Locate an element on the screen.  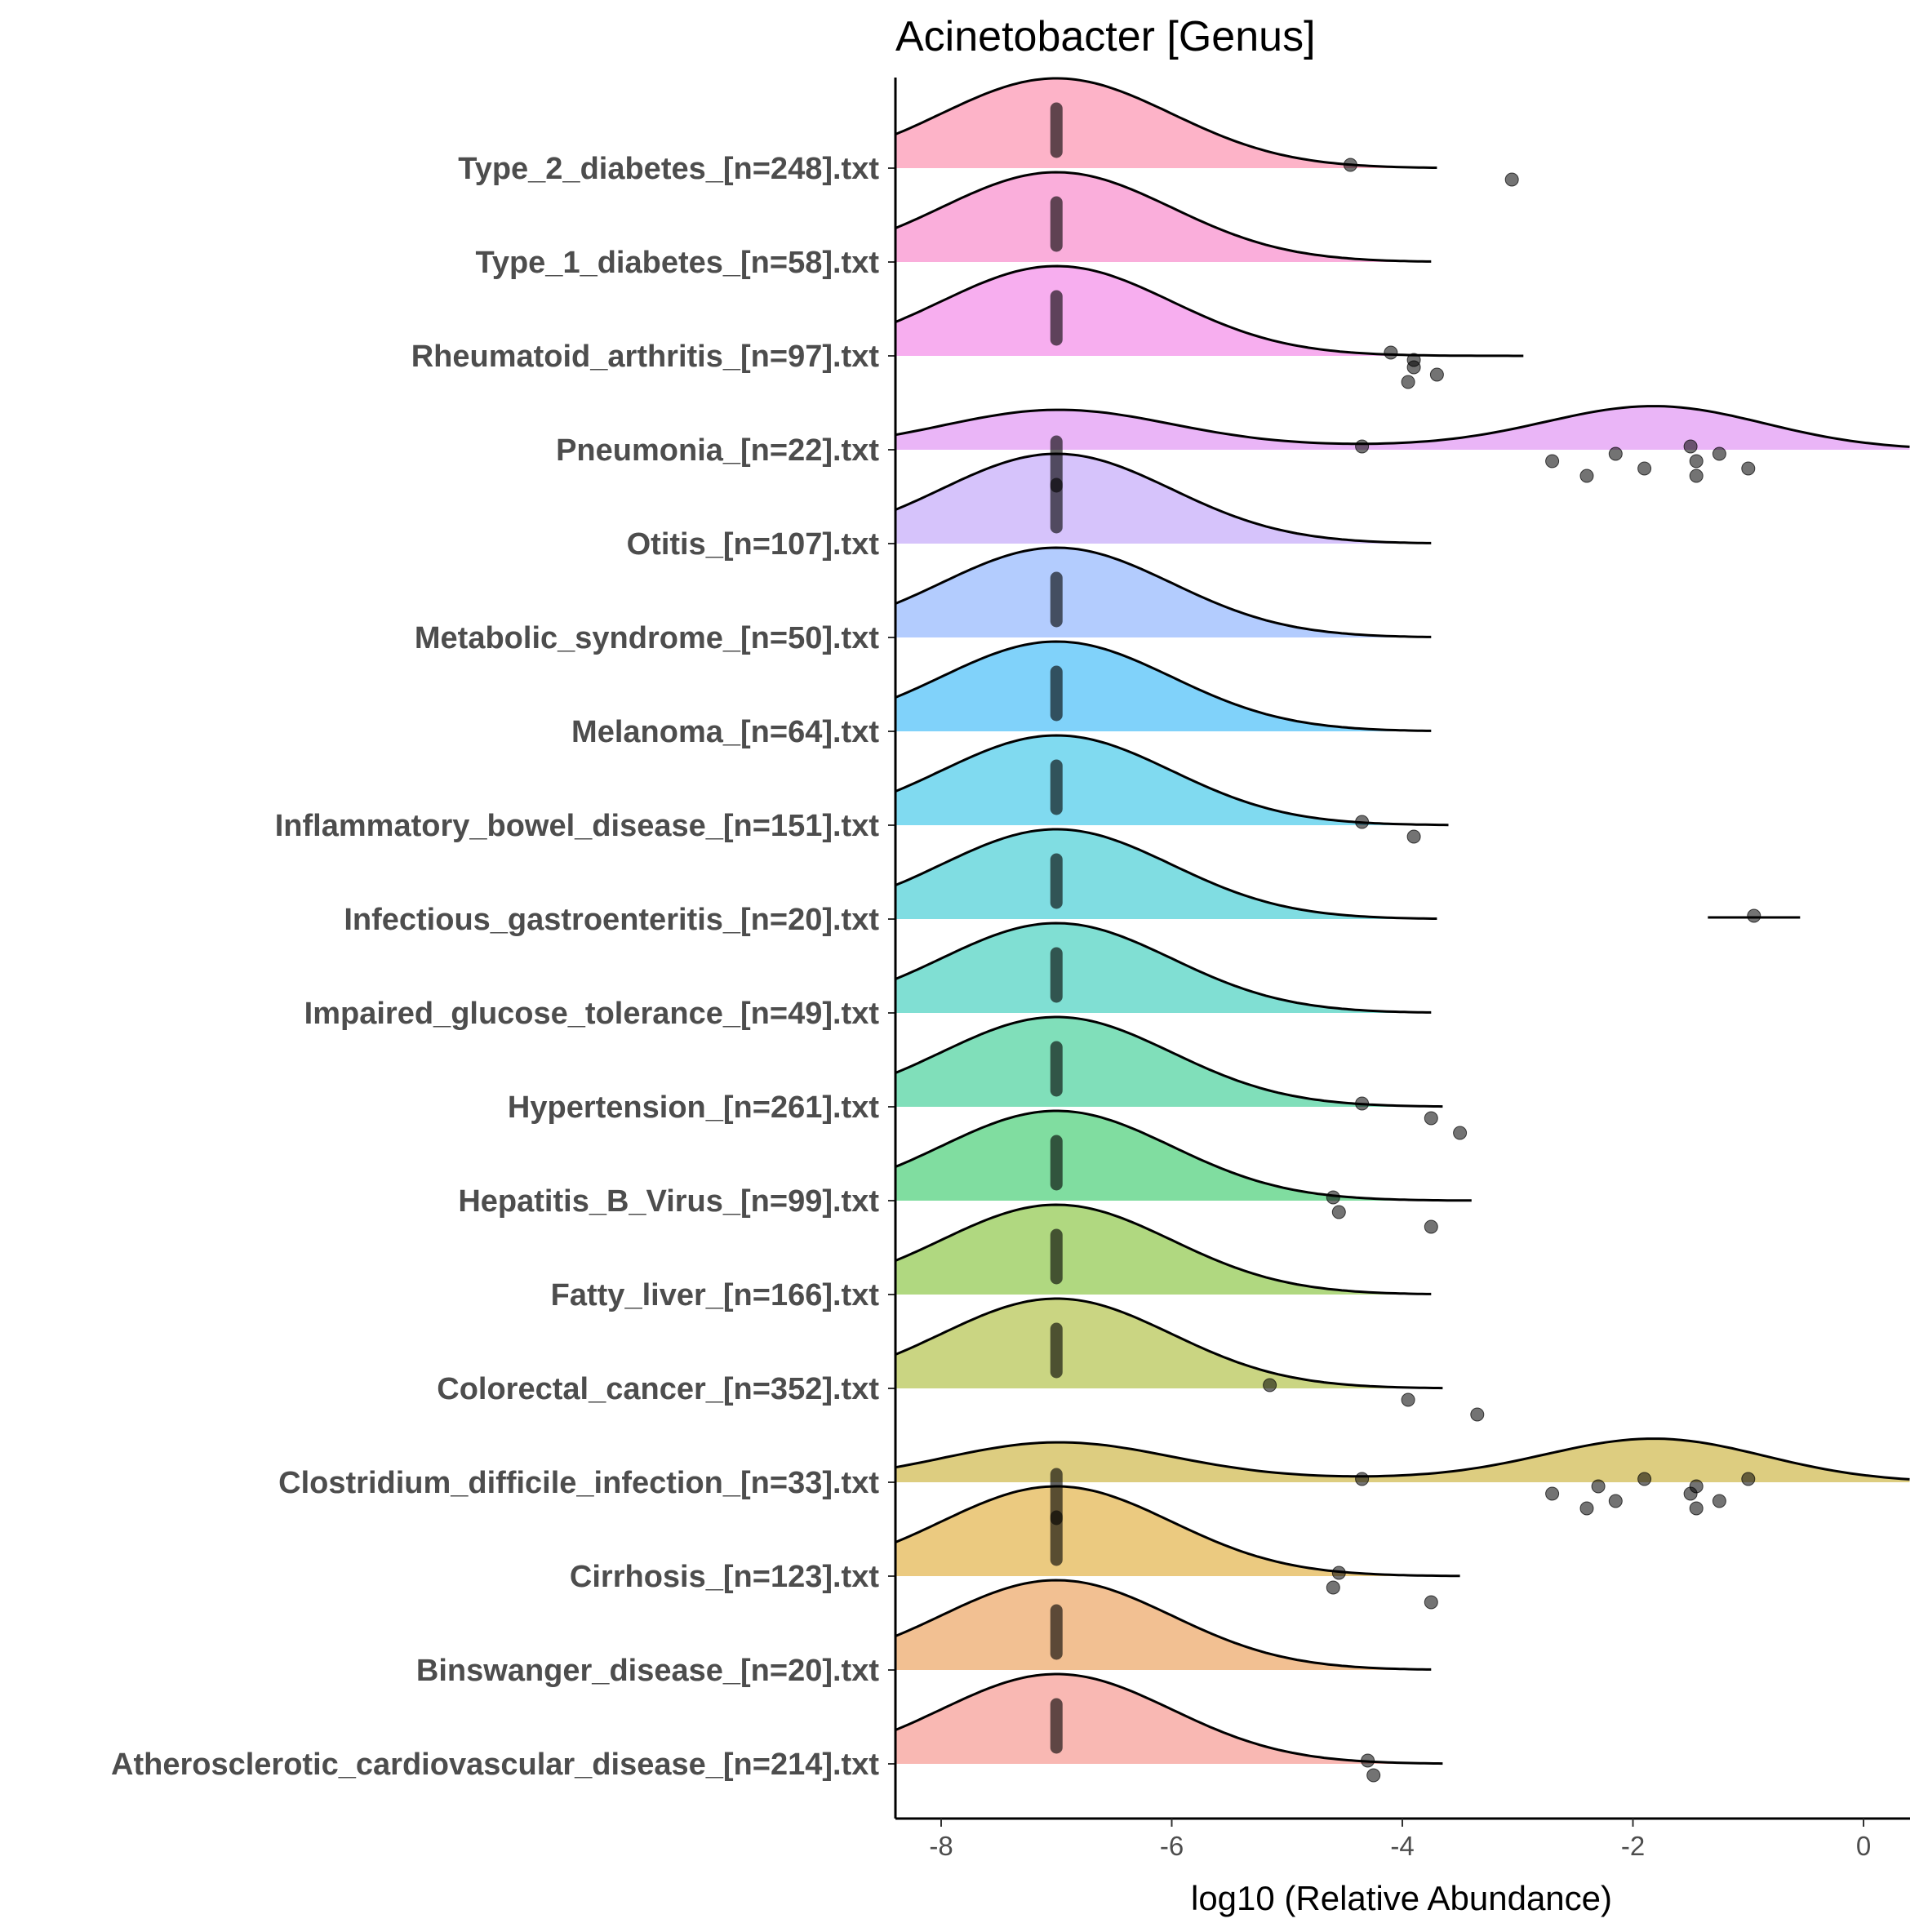
cloud-outline-atherosclerotic-cardiovascular-disease is located at coordinates (1168, 1718).